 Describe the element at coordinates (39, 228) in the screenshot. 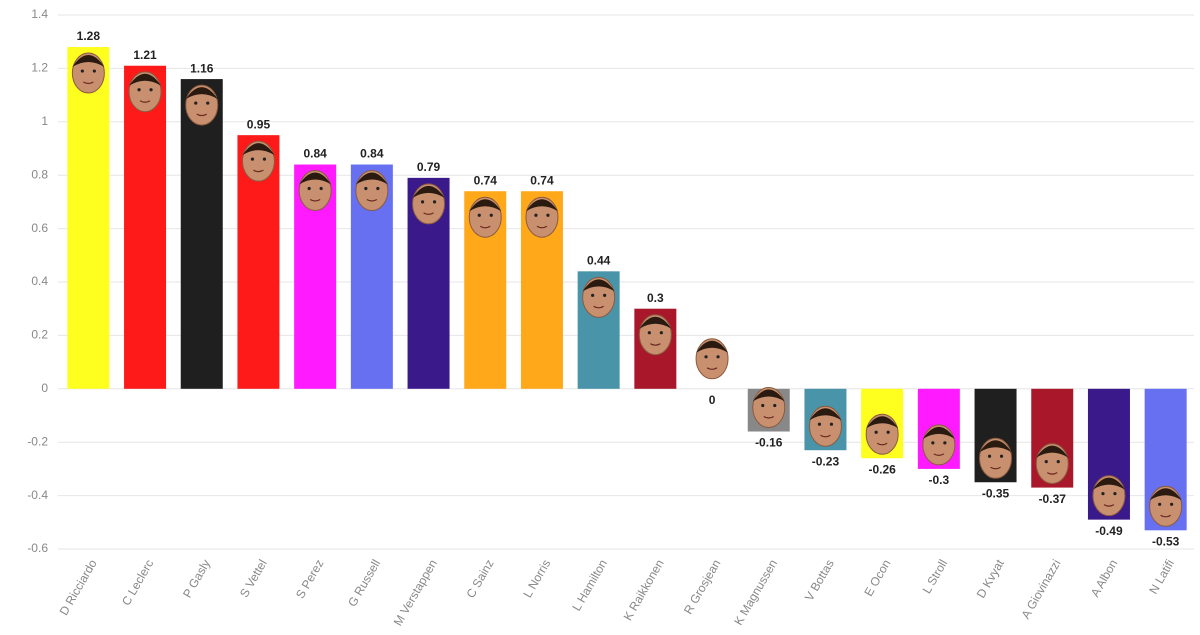

I see `y-tick-label: 0.6` at that location.